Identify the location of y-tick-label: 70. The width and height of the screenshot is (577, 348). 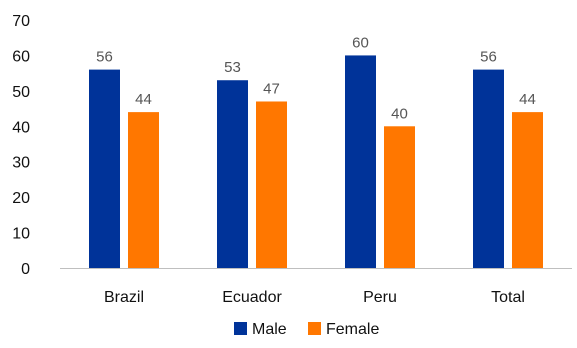
(21, 21).